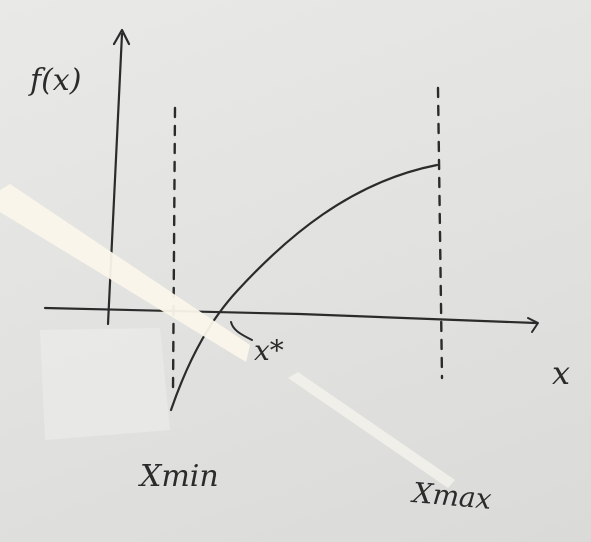 The width and height of the screenshot is (591, 542). I want to click on root-label: x*, so click(269, 350).